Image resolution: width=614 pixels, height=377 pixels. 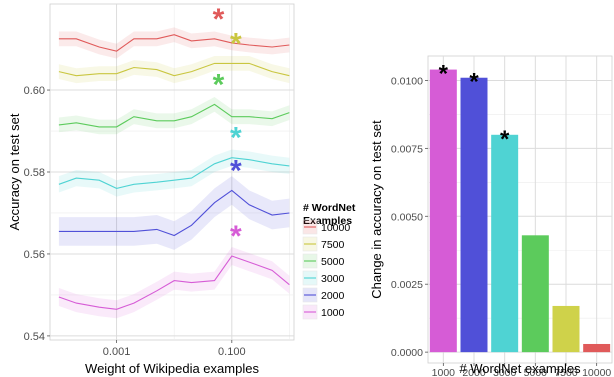 What do you see at coordinates (333, 313) in the screenshot?
I see `legend-label-1000: 1000` at bounding box center [333, 313].